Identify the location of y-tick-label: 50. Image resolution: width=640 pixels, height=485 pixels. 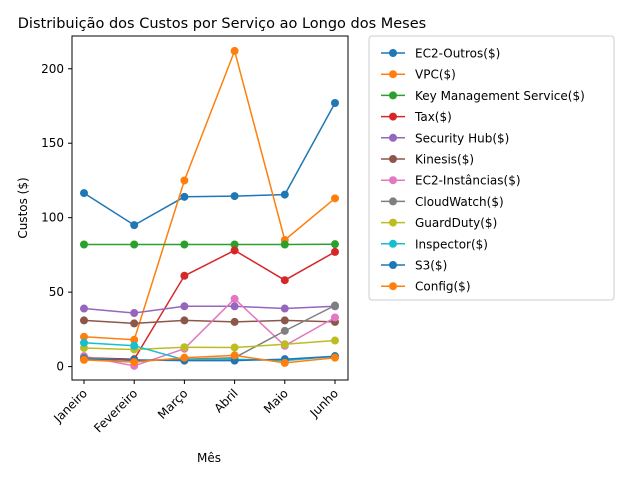
(56, 292).